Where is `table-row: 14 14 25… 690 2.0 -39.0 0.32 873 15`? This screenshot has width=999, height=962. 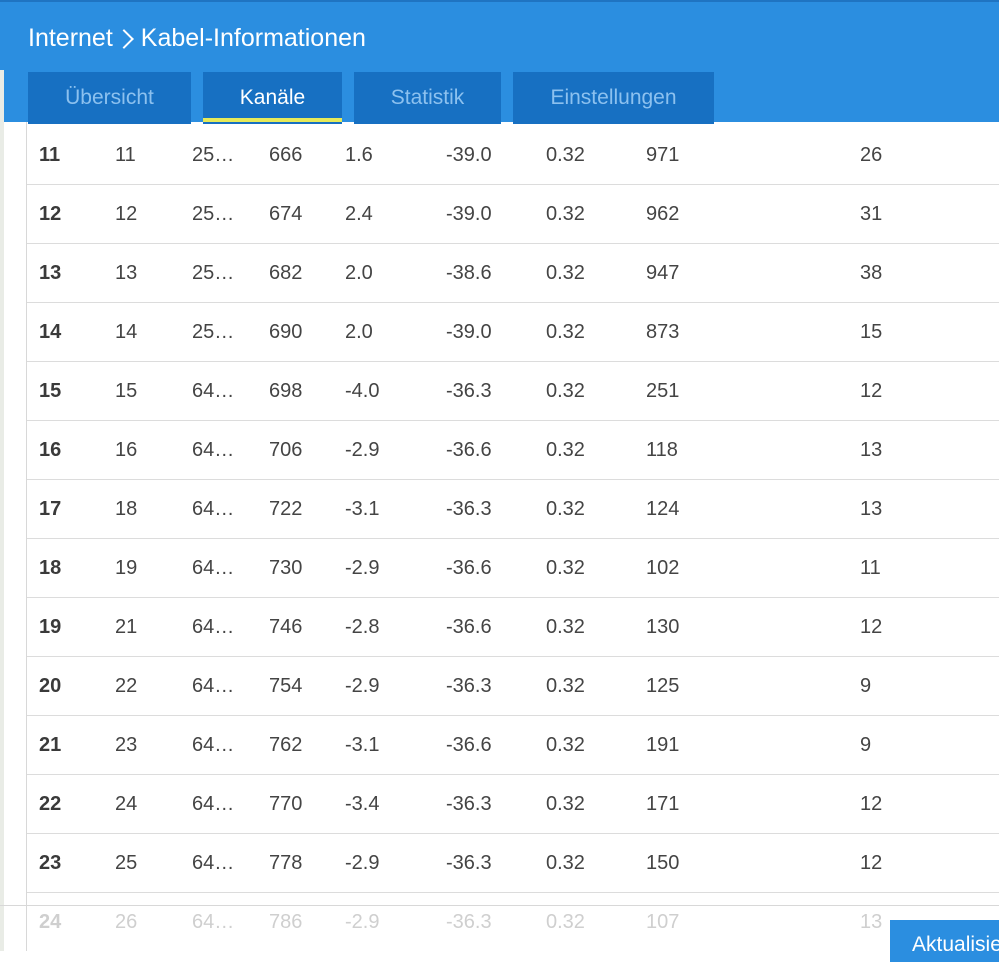
table-row: 14 14 25… 690 2.0 -39.0 0.32 873 15 is located at coordinates (513, 332).